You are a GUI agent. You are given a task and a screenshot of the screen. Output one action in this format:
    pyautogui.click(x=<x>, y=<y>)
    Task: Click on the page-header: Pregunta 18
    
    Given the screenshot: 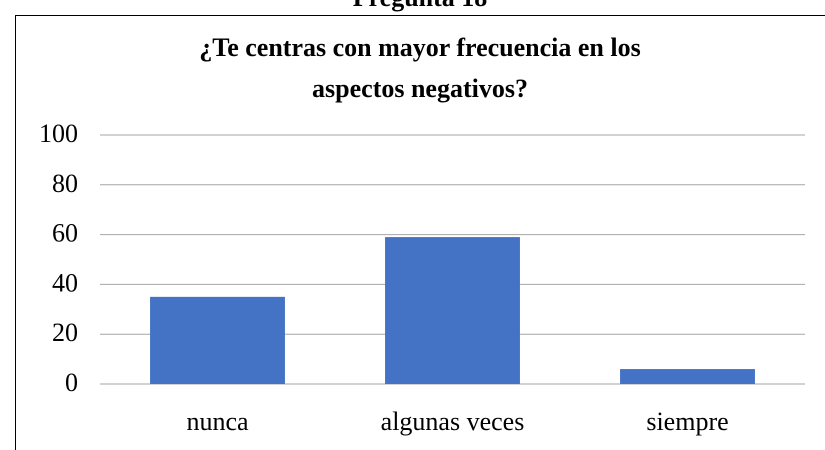 What is the action you would take?
    pyautogui.click(x=420, y=6)
    